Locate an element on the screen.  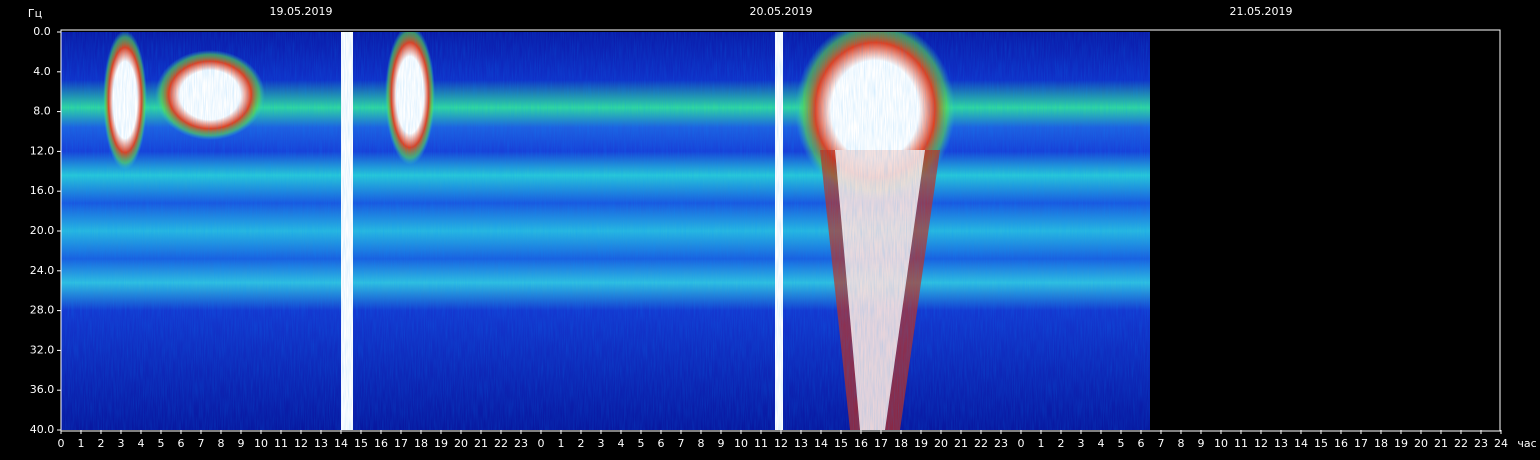
y-tick-label: 4.0 is located at coordinates (42, 71).